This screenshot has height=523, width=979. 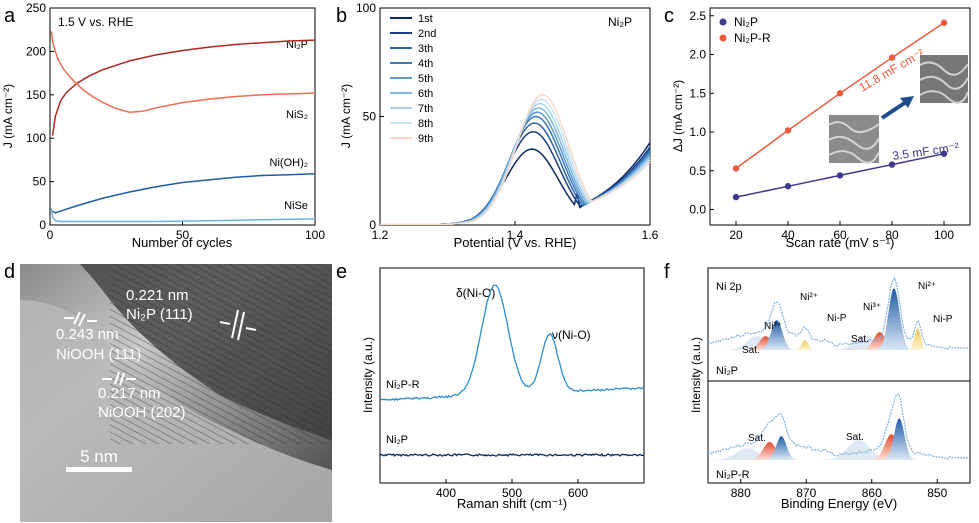 What do you see at coordinates (806, 493) in the screenshot?
I see `chart-f-xtick-label: 870` at bounding box center [806, 493].